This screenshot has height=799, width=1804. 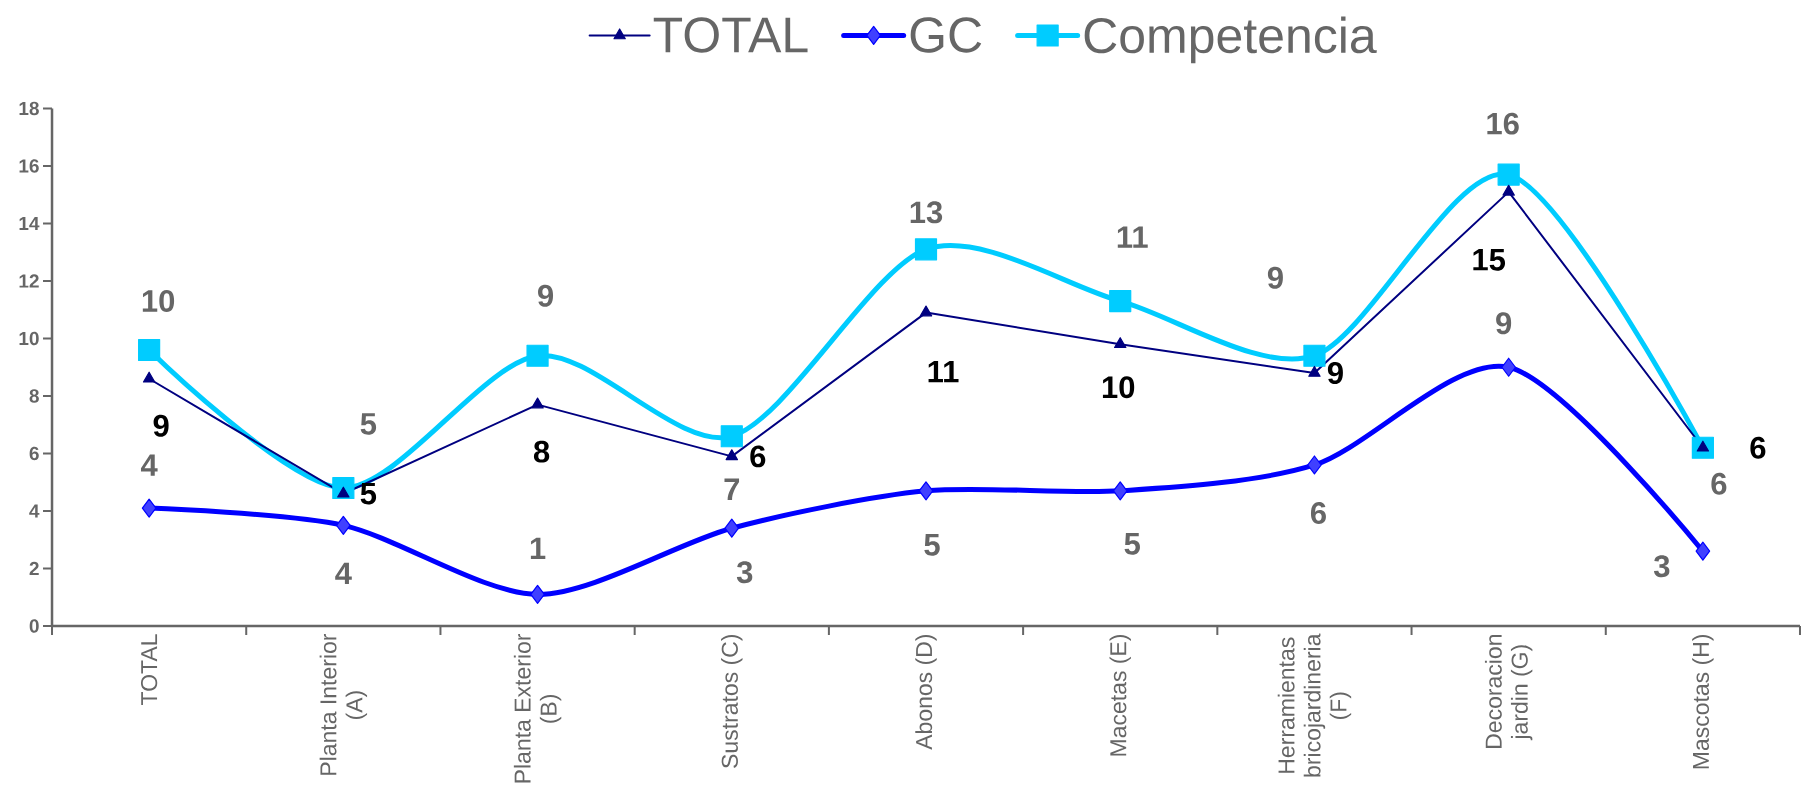 I want to click on x-tick-label: Herramientas bricojardineria (F), so click(x=1314, y=705).